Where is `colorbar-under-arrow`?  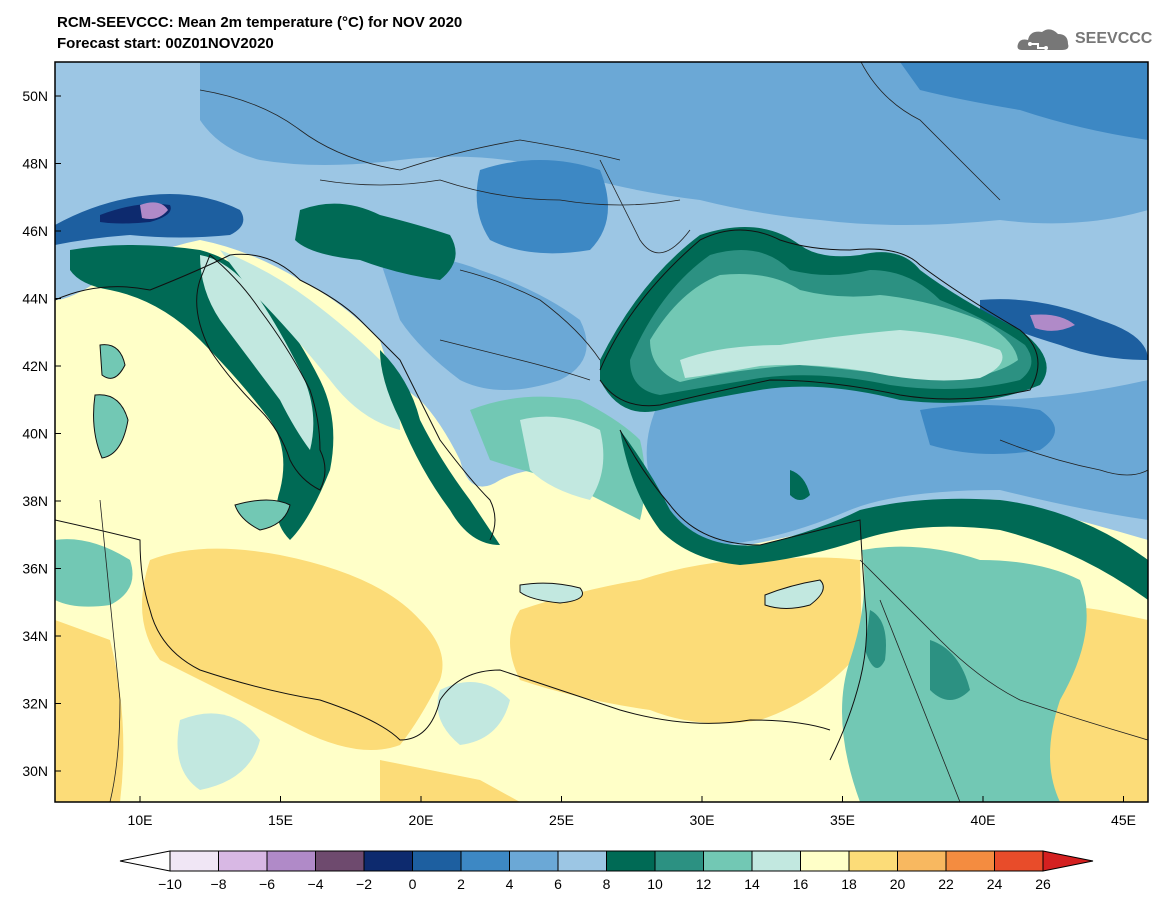
colorbar-under-arrow is located at coordinates (145, 861).